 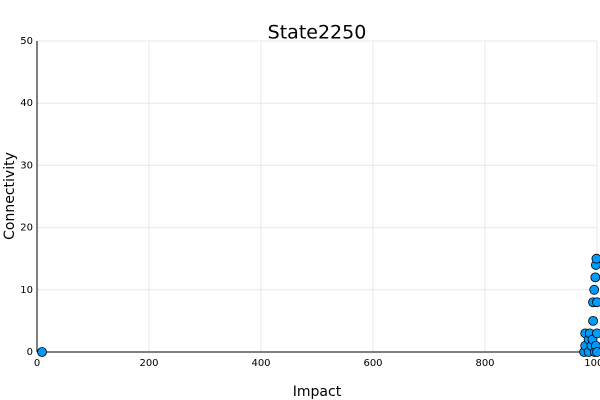 I want to click on y-tick-label: 10, so click(x=26, y=290).